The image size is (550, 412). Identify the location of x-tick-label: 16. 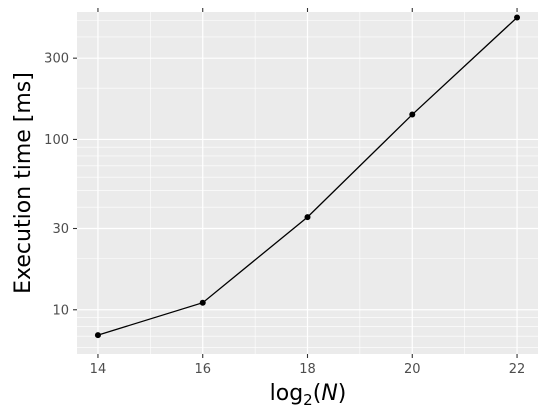
(202, 369).